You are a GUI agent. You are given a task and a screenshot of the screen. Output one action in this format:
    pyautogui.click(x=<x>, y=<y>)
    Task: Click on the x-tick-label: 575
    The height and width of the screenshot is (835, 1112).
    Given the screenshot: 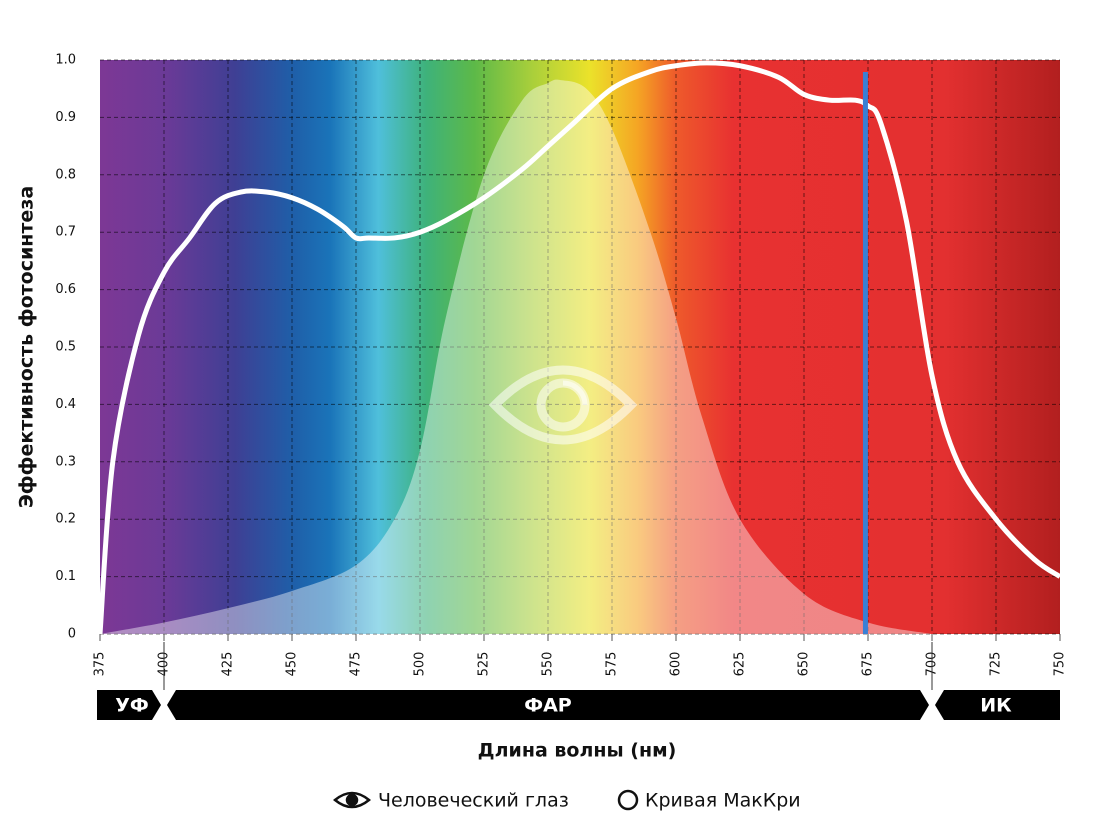 What is the action you would take?
    pyautogui.click(x=612, y=664)
    